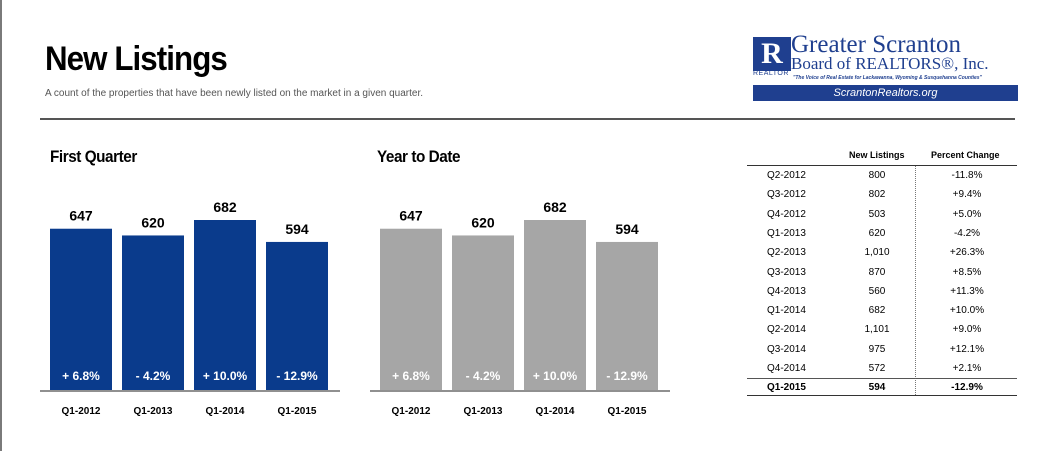 This screenshot has height=451, width=1056. I want to click on table-cell-quarter: Q4-2013, so click(786, 291).